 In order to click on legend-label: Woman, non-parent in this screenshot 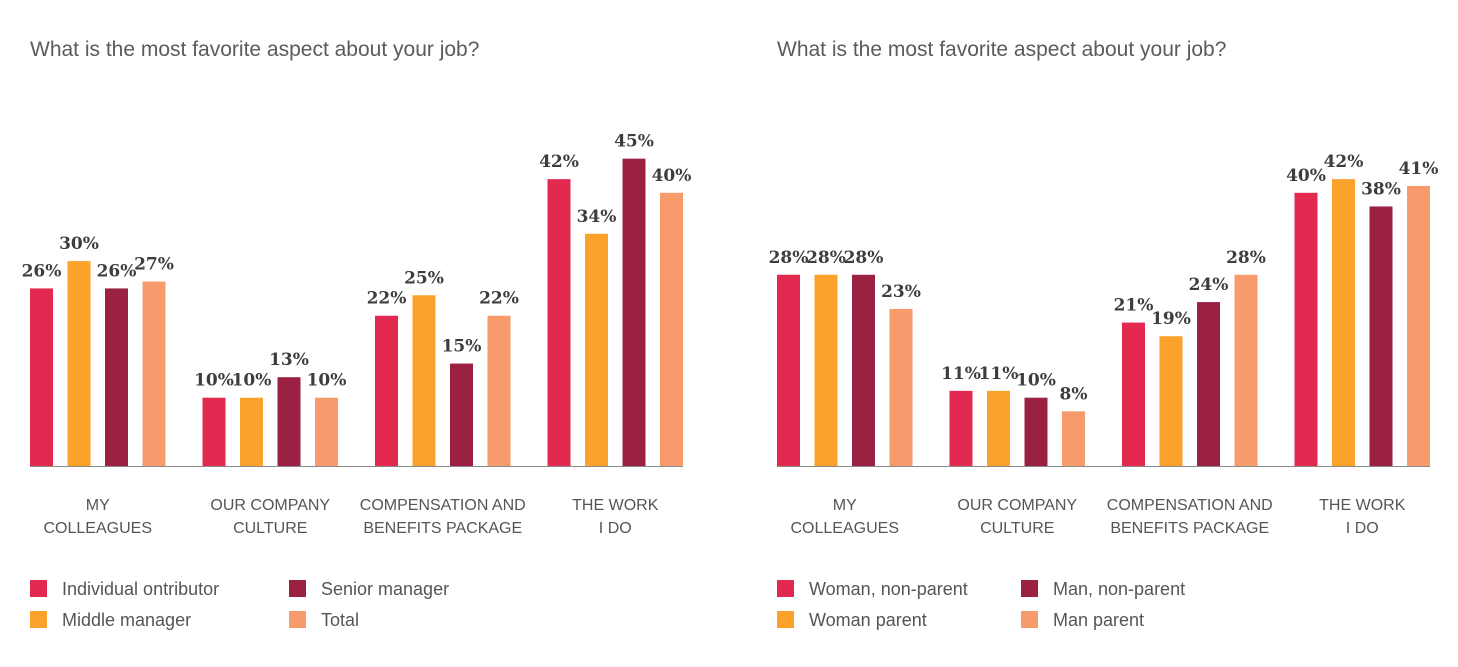, I will do `click(888, 589)`.